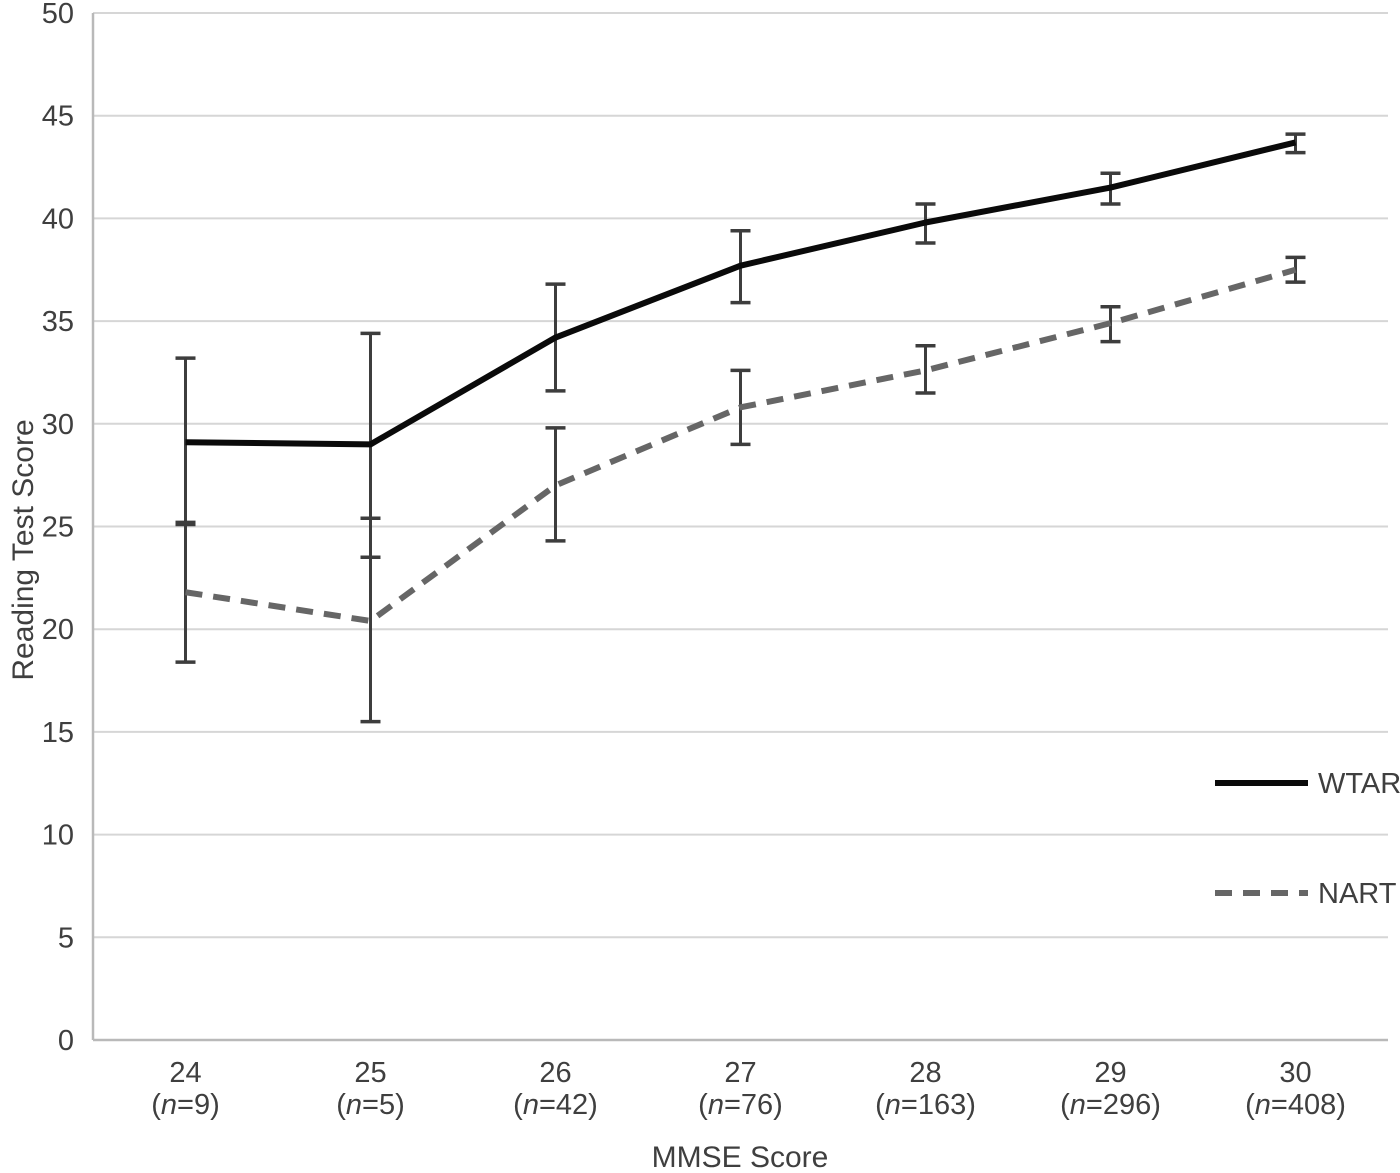 The width and height of the screenshot is (1400, 1173). What do you see at coordinates (58, 425) in the screenshot?
I see `y-tick-label: 30` at bounding box center [58, 425].